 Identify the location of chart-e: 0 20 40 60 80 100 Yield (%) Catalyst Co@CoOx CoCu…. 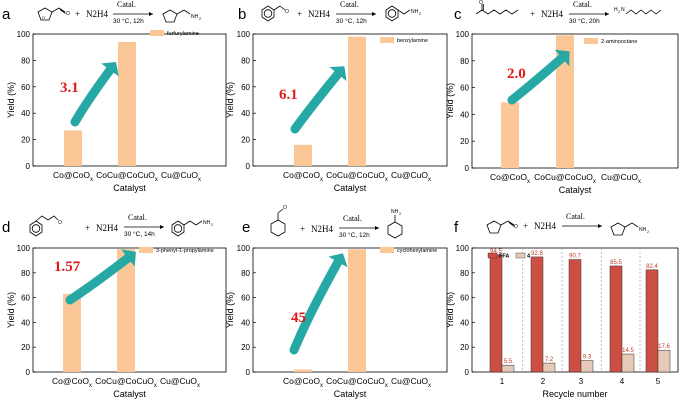
(336, 321).